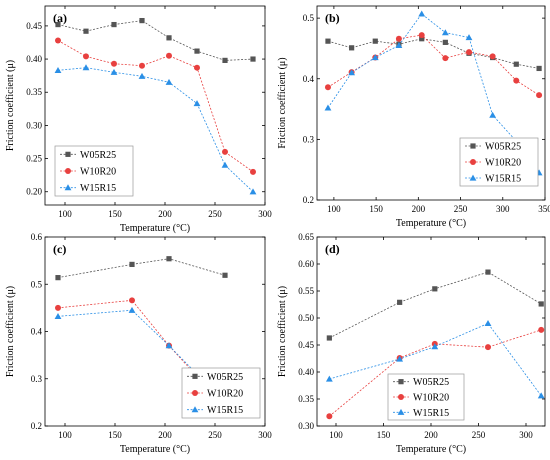 The width and height of the screenshot is (550, 460). What do you see at coordinates (544, 209) in the screenshot?
I see `x-tick-label: 350` at bounding box center [544, 209].